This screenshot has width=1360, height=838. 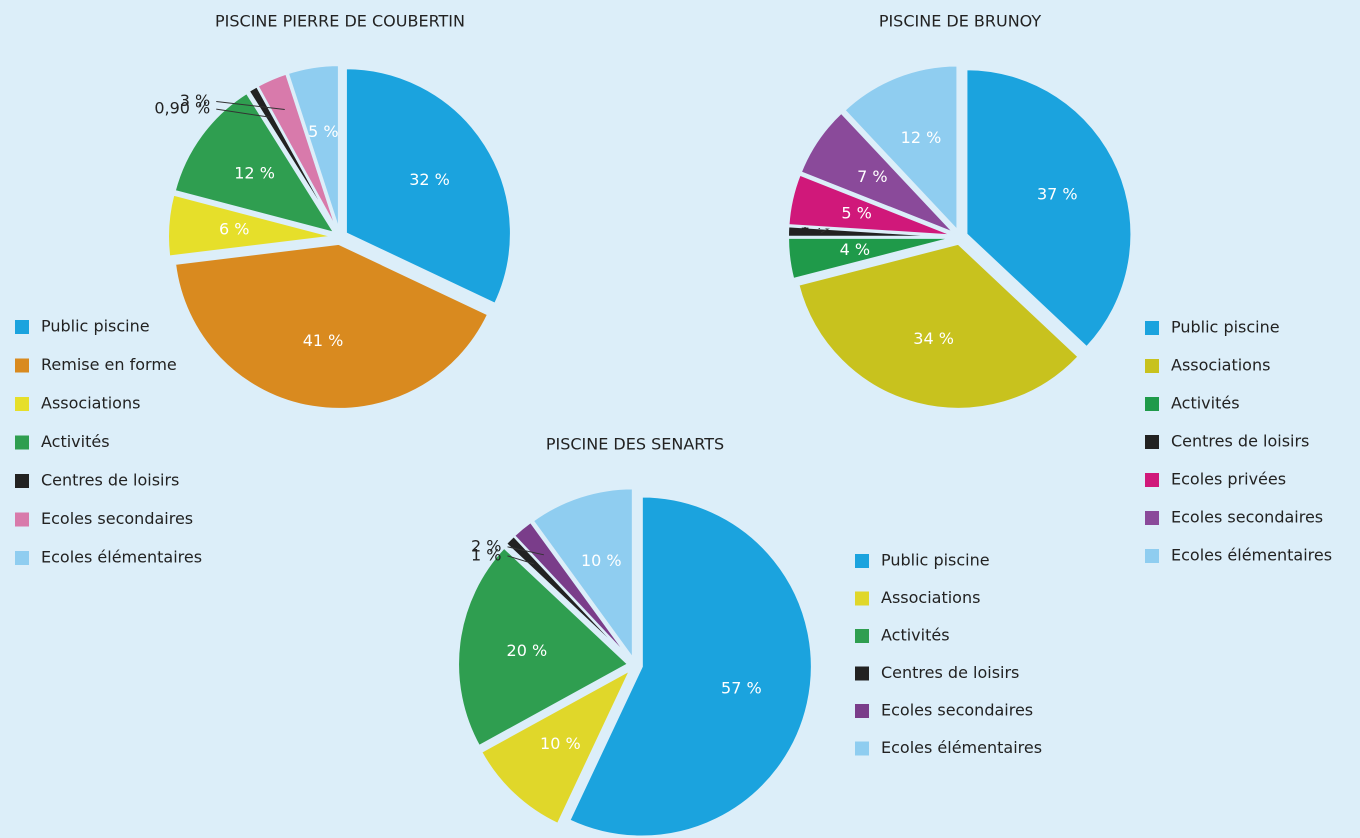 What do you see at coordinates (323, 340) in the screenshot?
I see `data-label: 41 %` at bounding box center [323, 340].